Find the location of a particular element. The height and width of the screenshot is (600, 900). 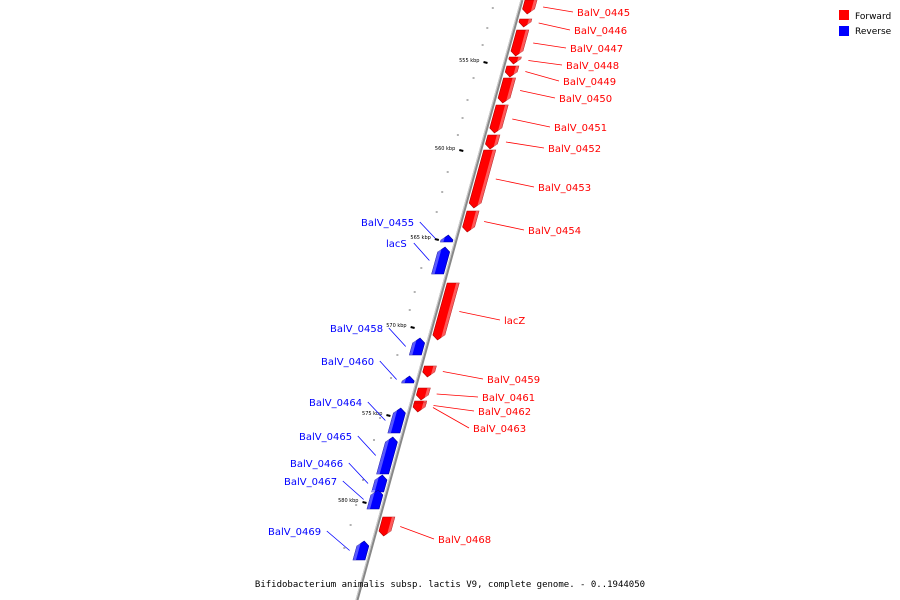

gene-BalV_0469: BalV_0469 is located at coordinates (319, 544).